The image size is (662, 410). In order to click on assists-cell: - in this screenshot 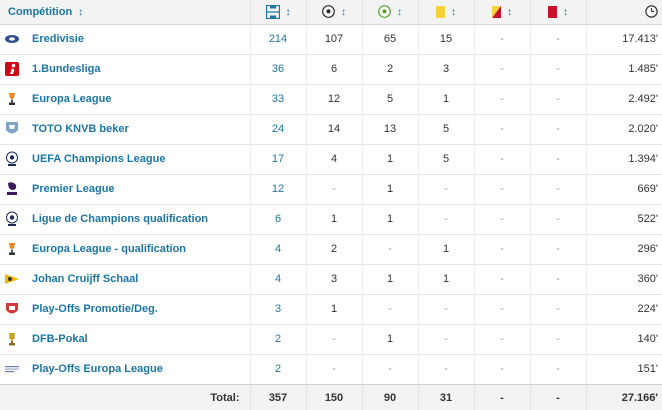, I will do `click(389, 308)`.